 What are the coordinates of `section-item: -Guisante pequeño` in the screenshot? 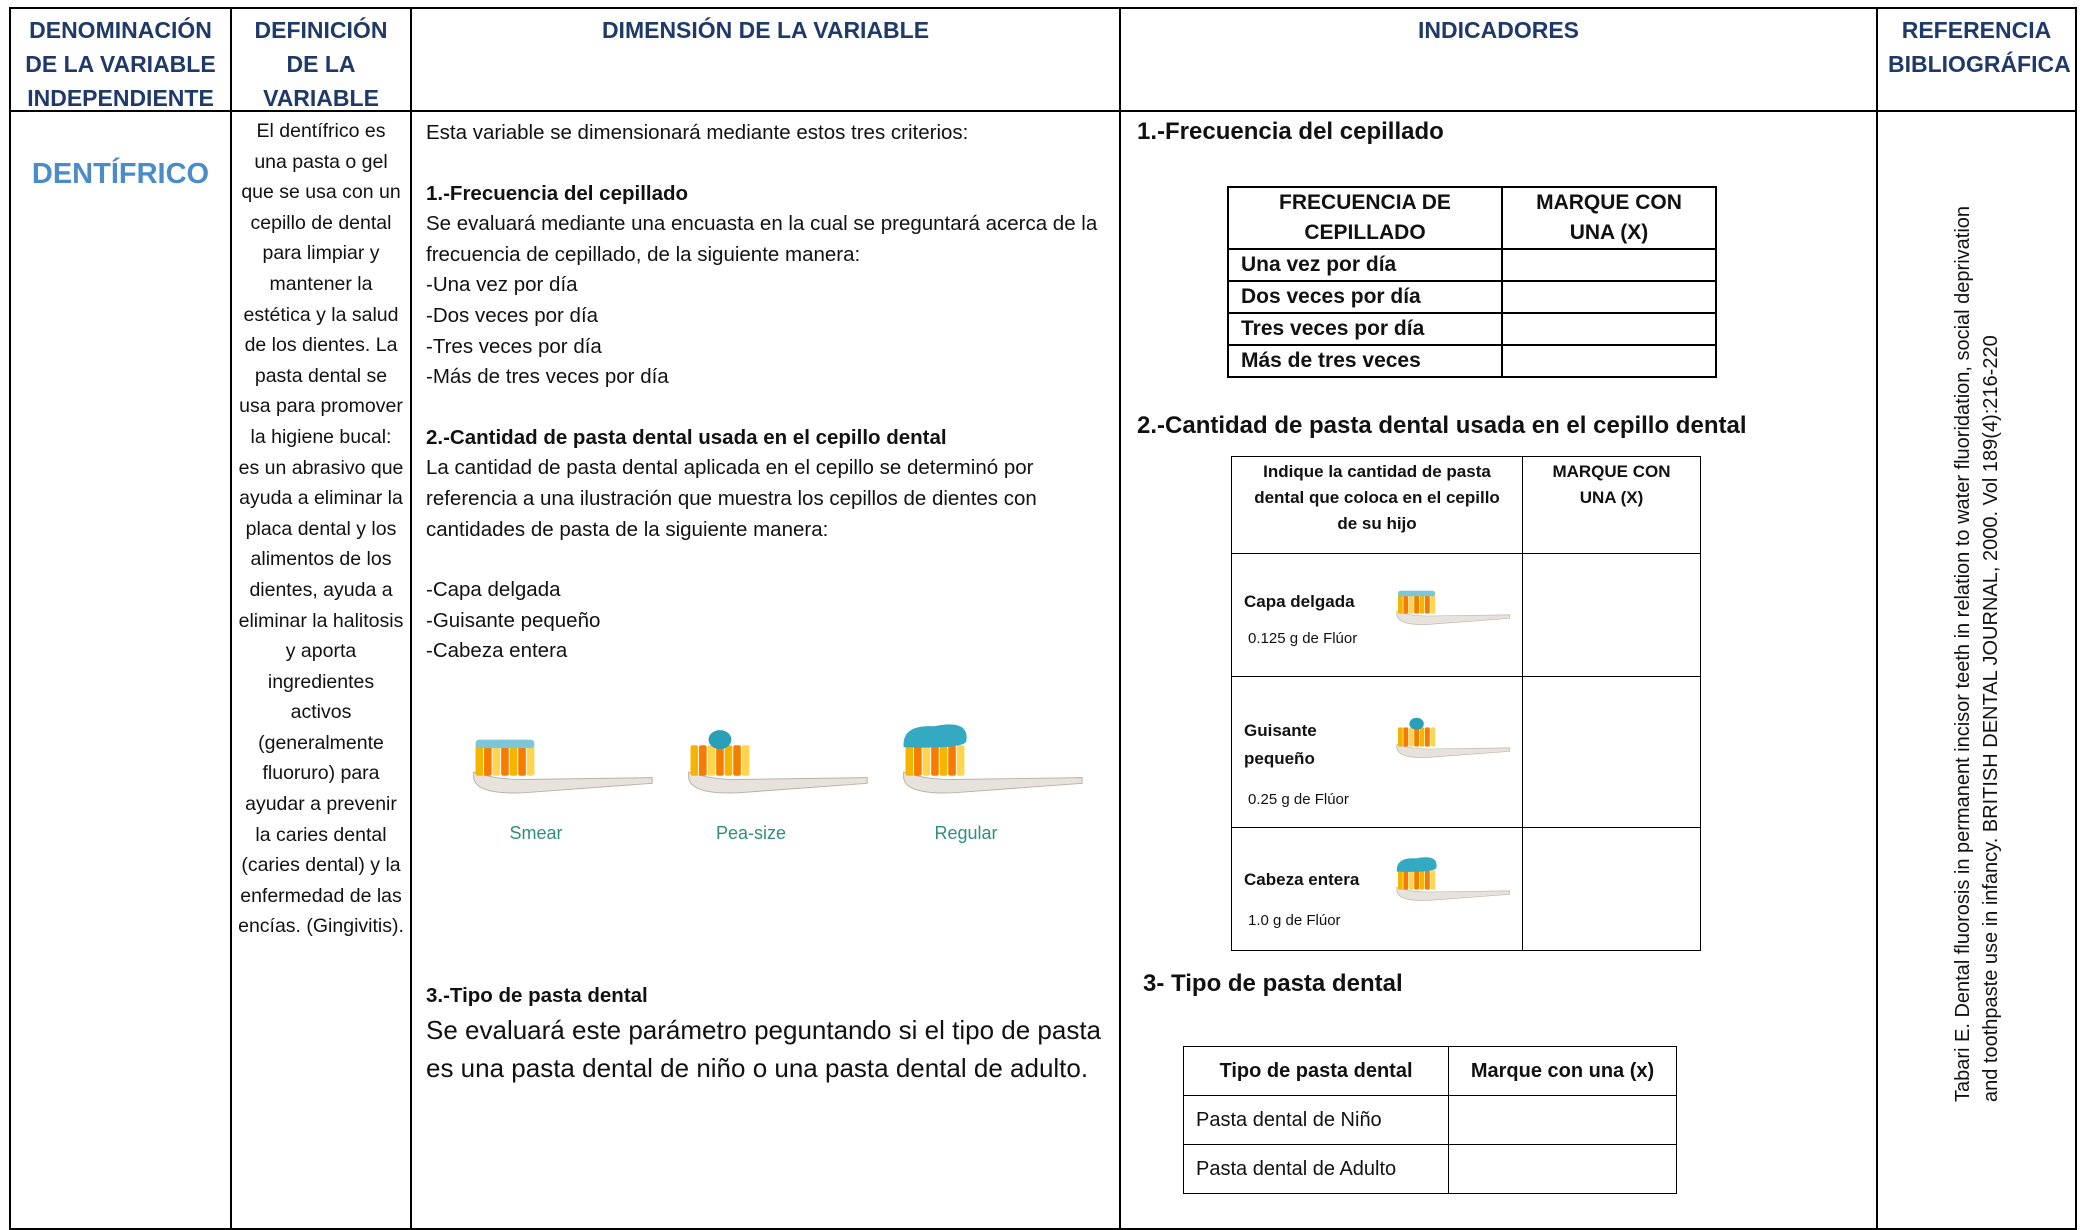 It's located at (513, 620).